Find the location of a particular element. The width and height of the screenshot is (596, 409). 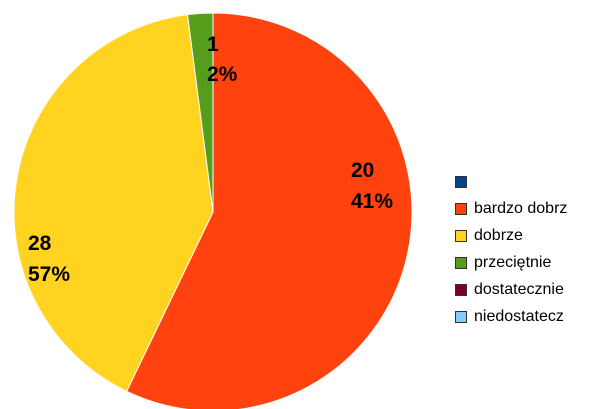

slice-percent-label: 57% is located at coordinates (49, 274).